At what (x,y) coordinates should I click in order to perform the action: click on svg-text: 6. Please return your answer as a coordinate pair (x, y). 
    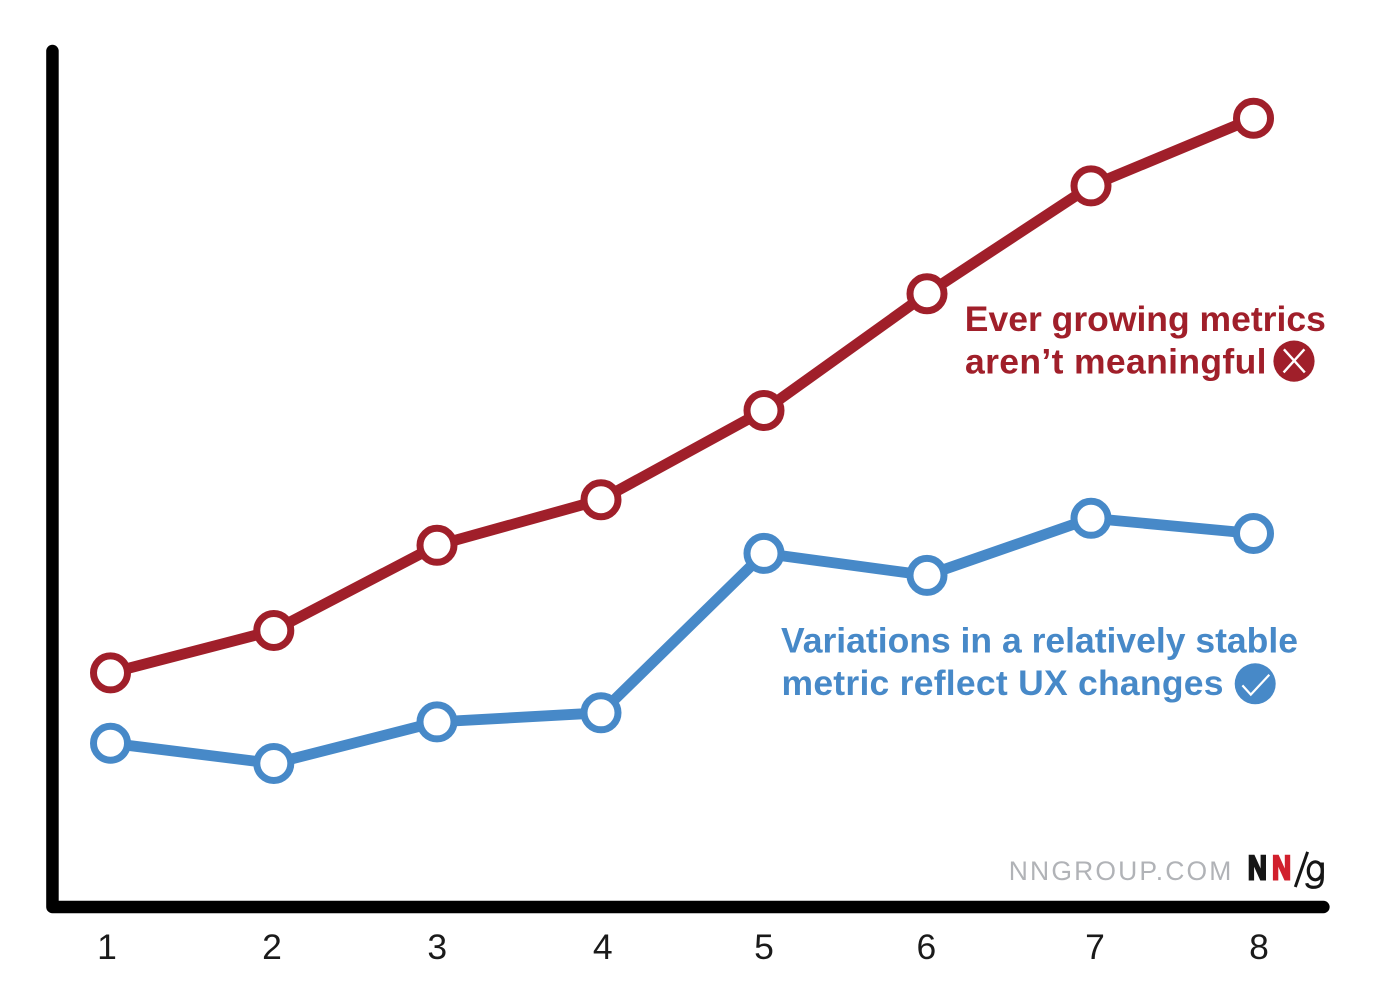
    Looking at the image, I should click on (927, 947).